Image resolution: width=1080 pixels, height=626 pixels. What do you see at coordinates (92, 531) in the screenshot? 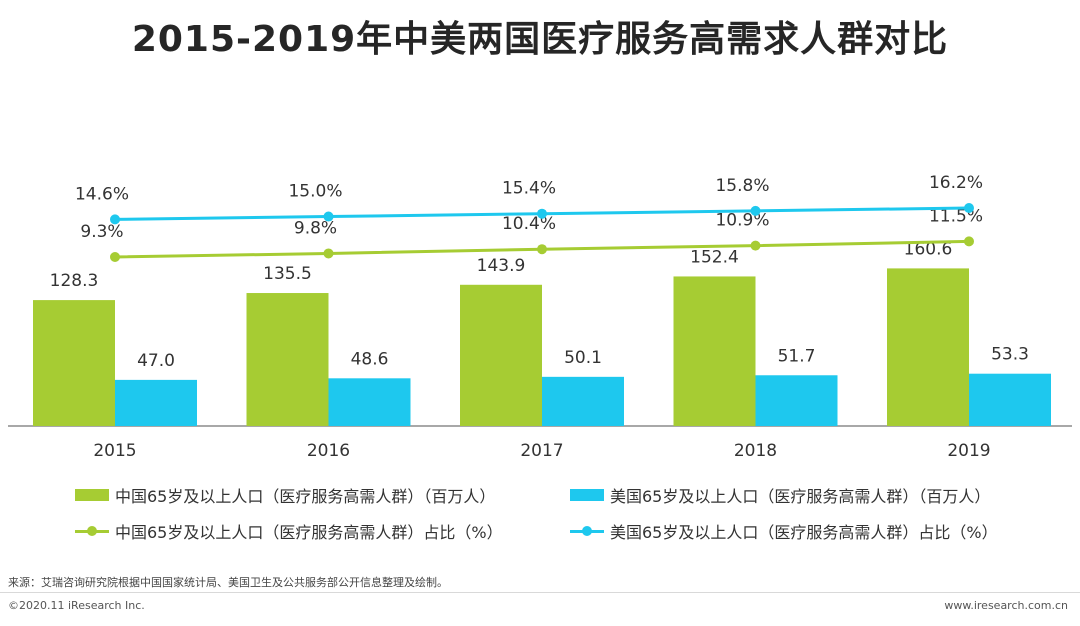
I see `legend-swatch-cn-line` at bounding box center [92, 531].